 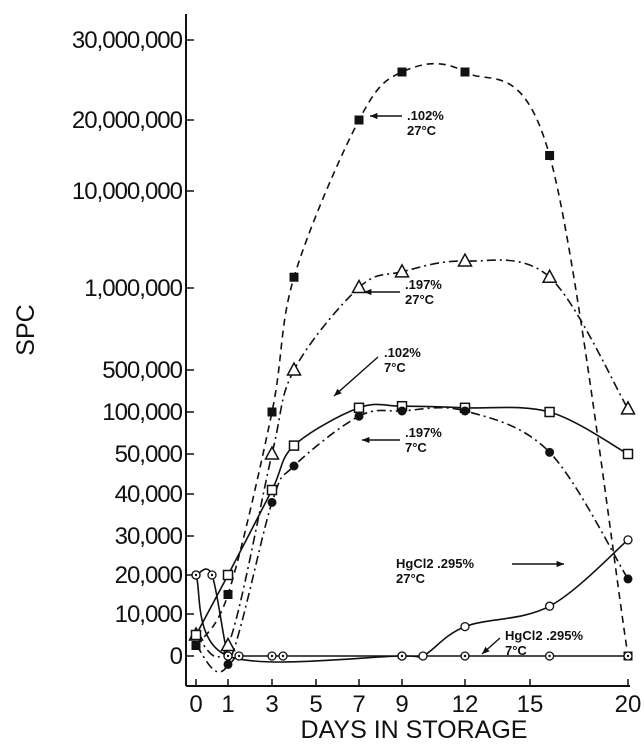 I want to click on x-ticks: 0 1 3 5 7 9 12 15 20, so click(x=415, y=698).